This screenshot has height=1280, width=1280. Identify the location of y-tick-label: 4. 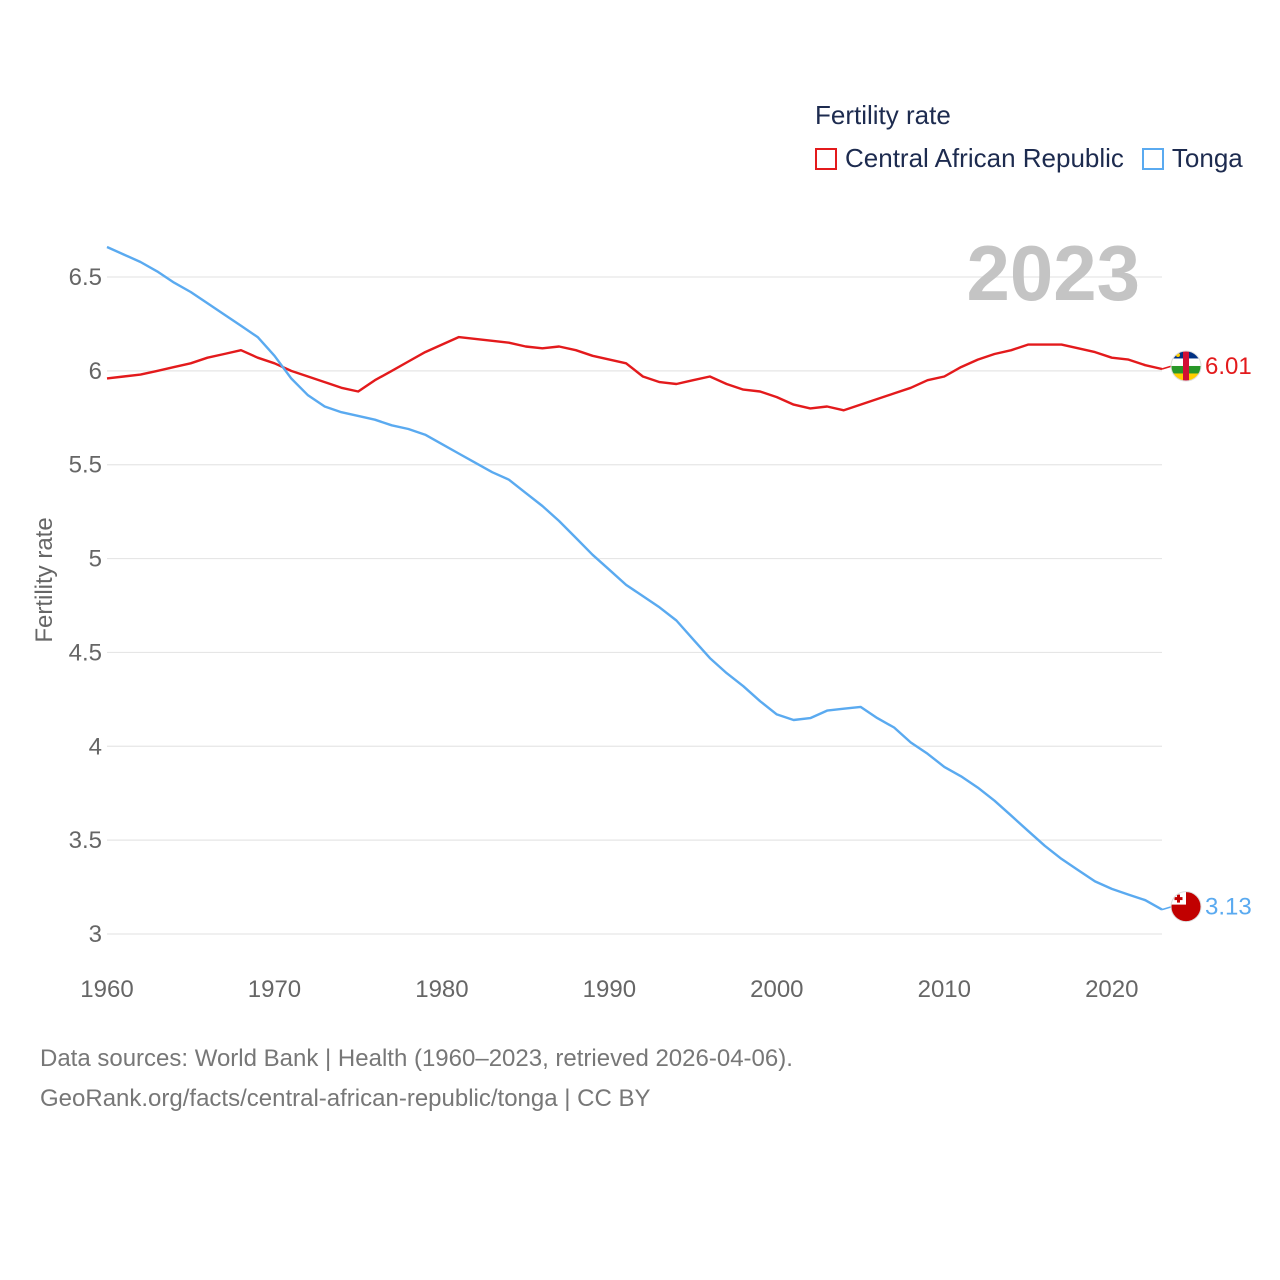
(95, 746).